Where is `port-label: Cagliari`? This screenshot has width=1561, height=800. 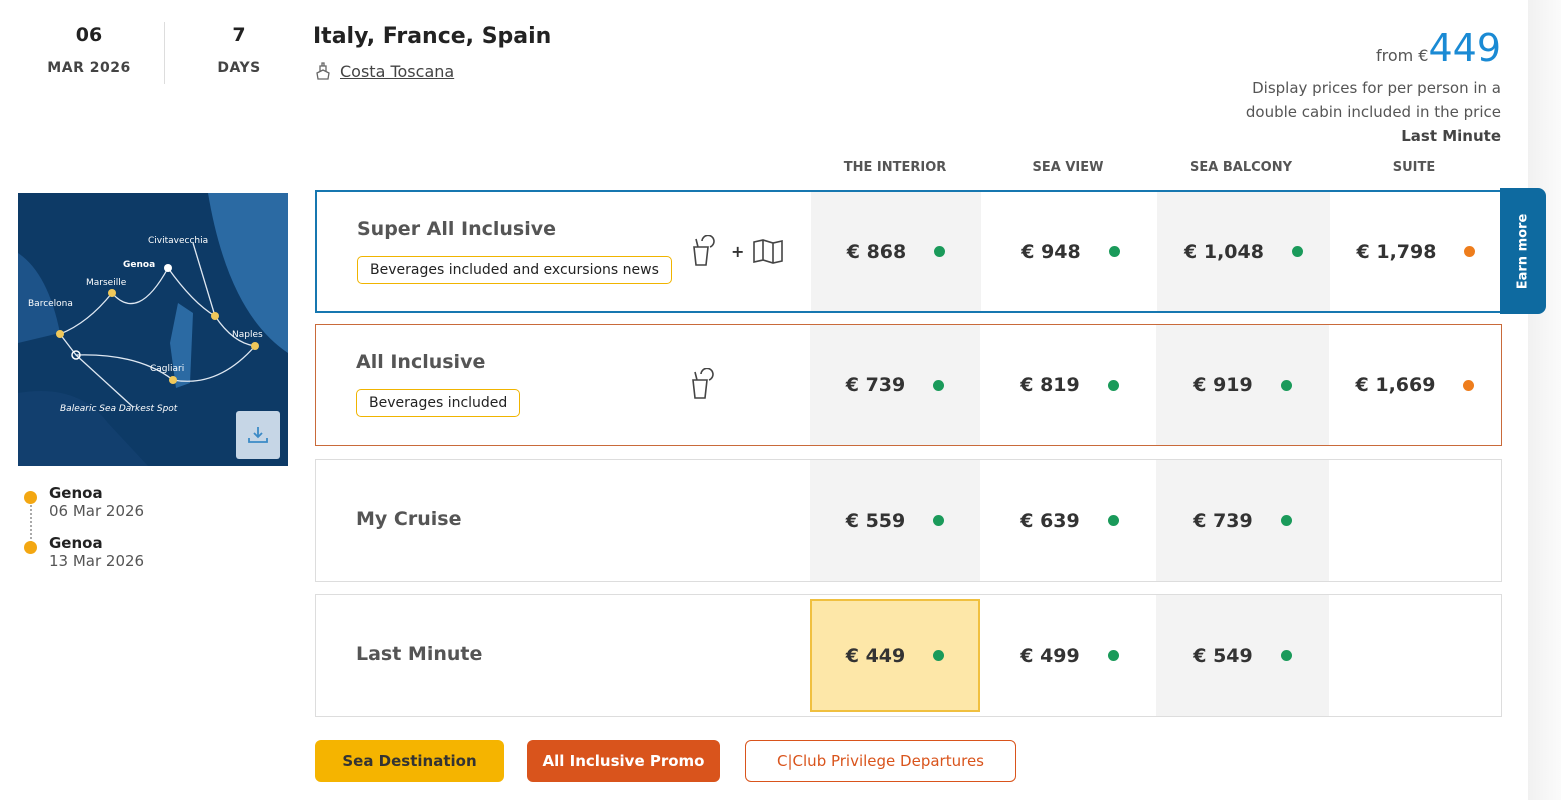 port-label: Cagliari is located at coordinates (167, 369).